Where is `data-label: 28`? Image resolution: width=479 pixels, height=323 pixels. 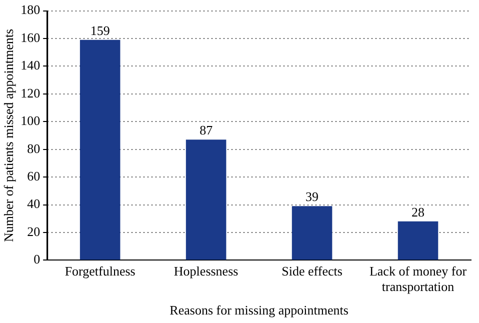 data-label: 28 is located at coordinates (418, 212).